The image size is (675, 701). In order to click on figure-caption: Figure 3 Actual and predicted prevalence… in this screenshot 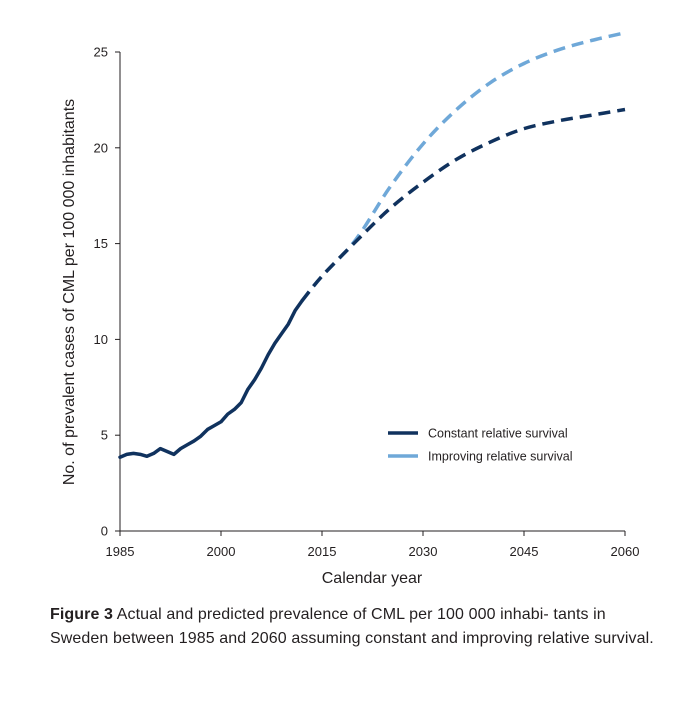, I will do `click(355, 627)`.